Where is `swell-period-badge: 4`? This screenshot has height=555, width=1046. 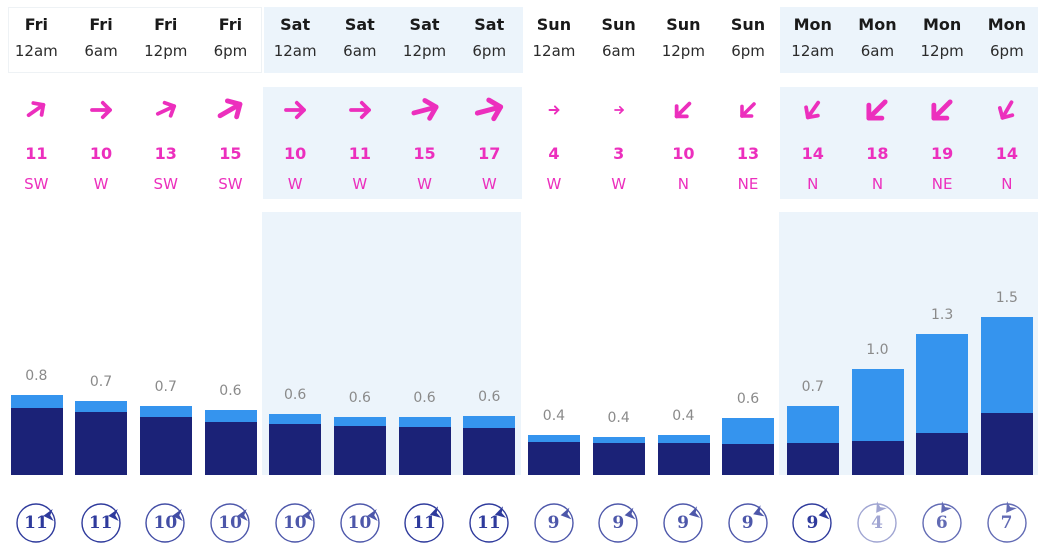
swell-period-badge: 4 is located at coordinates (877, 522).